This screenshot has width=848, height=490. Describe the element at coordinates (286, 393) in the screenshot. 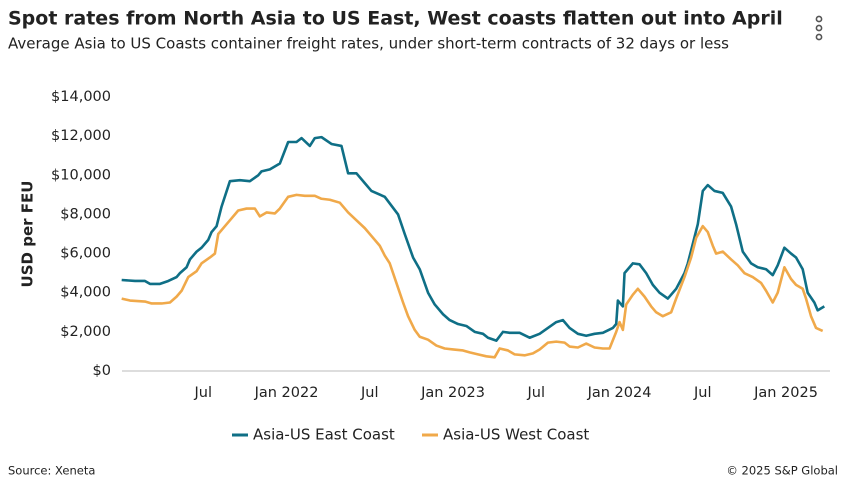

I see `x-tick-label: Jan 2022` at that location.